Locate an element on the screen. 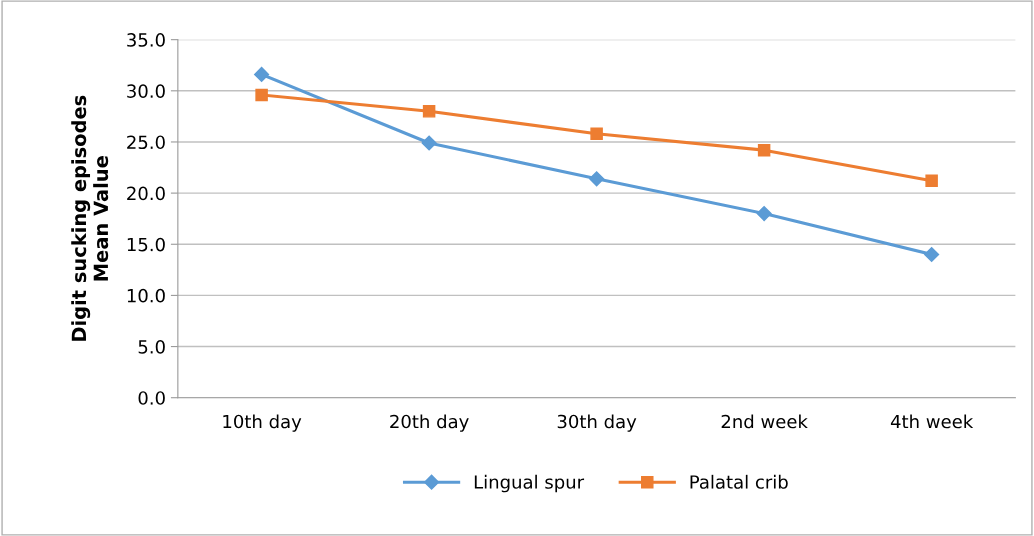 This screenshot has width=1034, height=536. y-tick-label: 35.0 is located at coordinates (146, 40).